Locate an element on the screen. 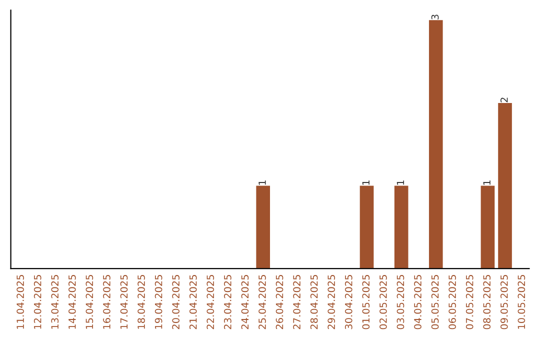 The height and width of the screenshot is (340, 540). x-tick-label: 17.04.2025 is located at coordinates (124, 302).